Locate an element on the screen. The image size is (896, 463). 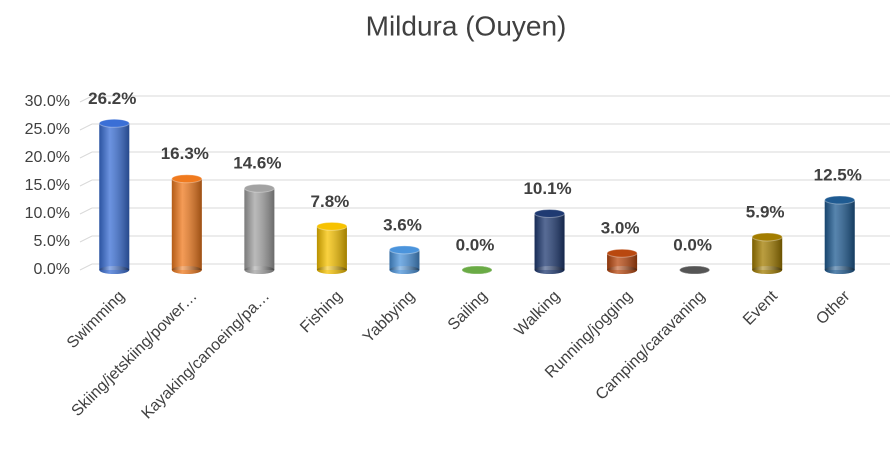
data-label: 7.8% is located at coordinates (330, 201).